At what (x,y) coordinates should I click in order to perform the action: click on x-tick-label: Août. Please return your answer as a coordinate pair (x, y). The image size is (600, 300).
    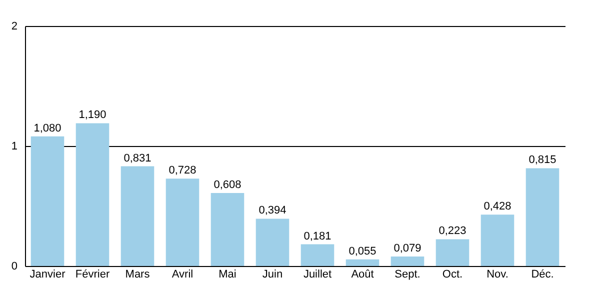
    Looking at the image, I should click on (362, 274).